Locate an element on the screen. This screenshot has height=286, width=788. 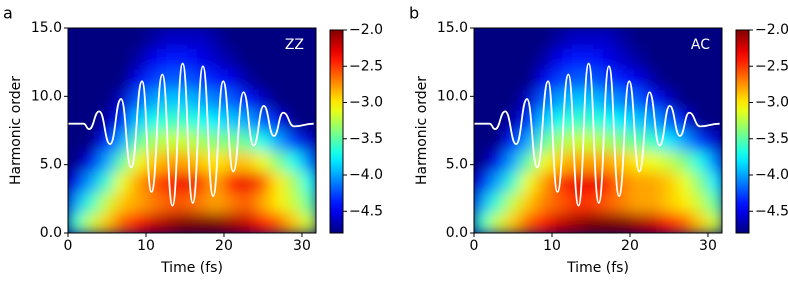
colorbar-tick-label: −4.5 is located at coordinates (366, 211).